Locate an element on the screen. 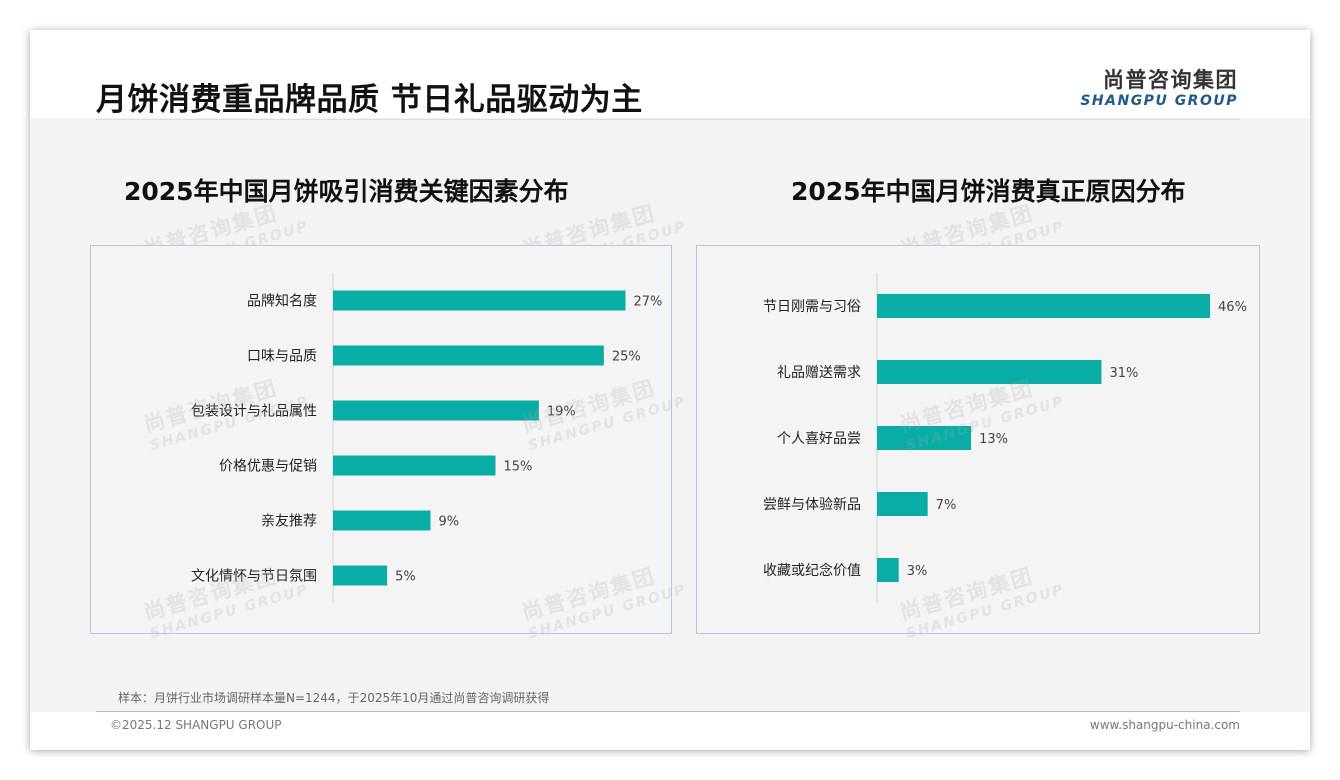 Image resolution: width=1340 pixels, height=780 pixels. logo-chinese-text: 尚普咨询集团 is located at coordinates (1170, 80).